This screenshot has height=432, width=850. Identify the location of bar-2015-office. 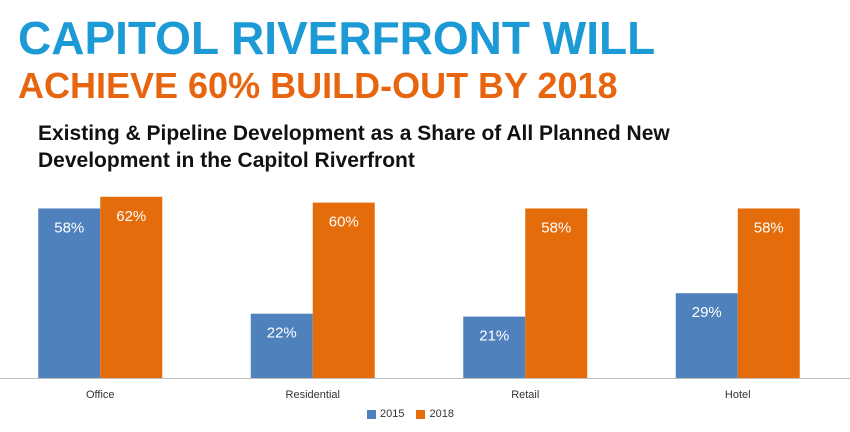
(69, 293).